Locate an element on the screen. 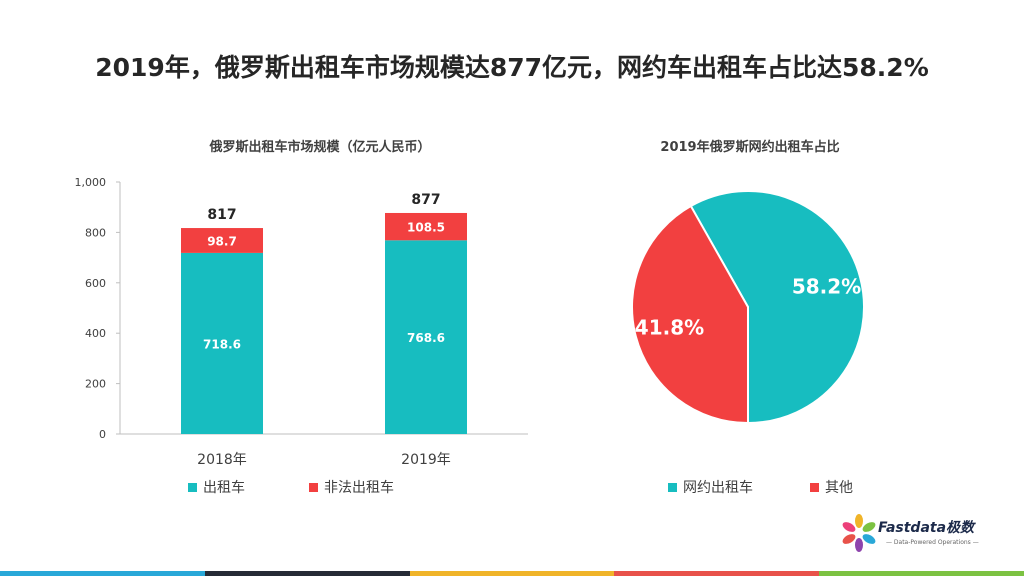 The image size is (1024, 576). legend-label: 其他 is located at coordinates (839, 488).